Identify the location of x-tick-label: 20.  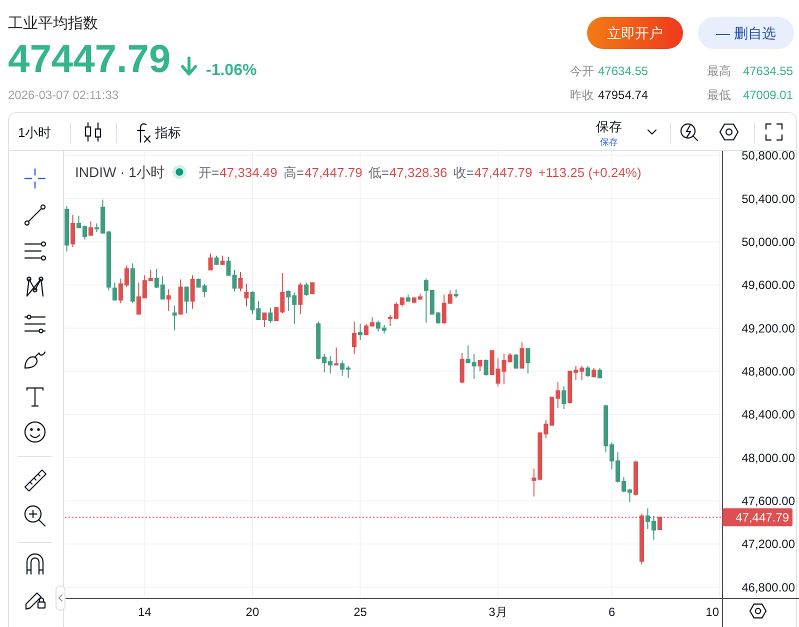
(253, 612).